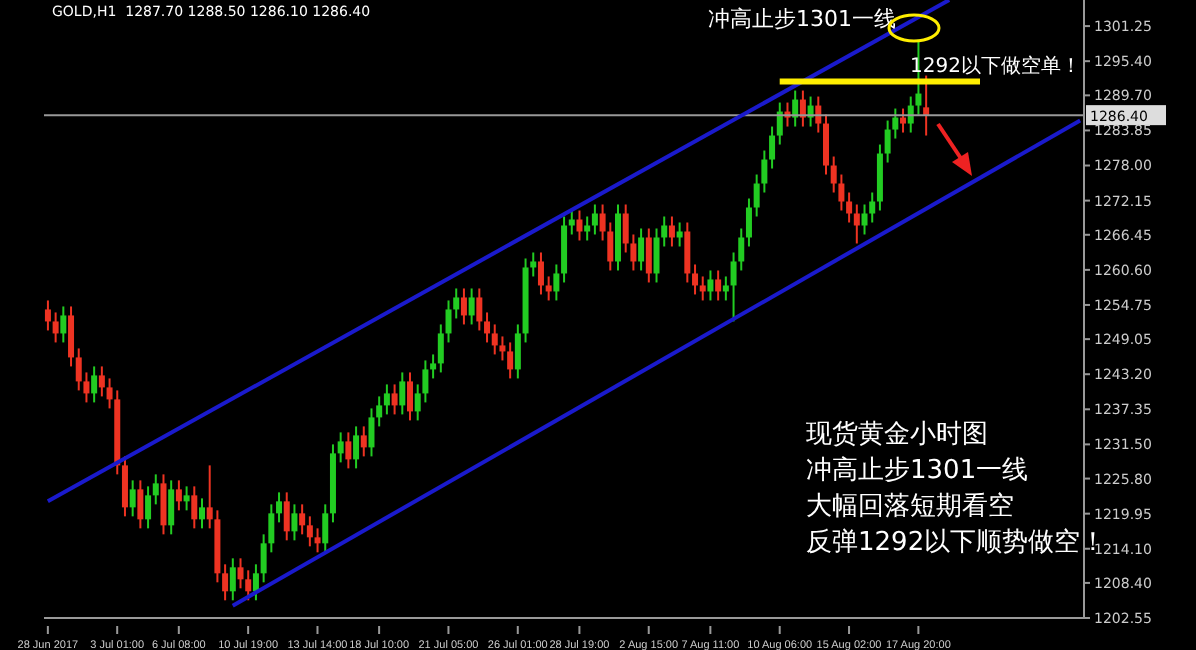 The width and height of the screenshot is (1196, 650). What do you see at coordinates (910, 507) in the screenshot?
I see `annotation: 大幅回落短期看空` at bounding box center [910, 507].